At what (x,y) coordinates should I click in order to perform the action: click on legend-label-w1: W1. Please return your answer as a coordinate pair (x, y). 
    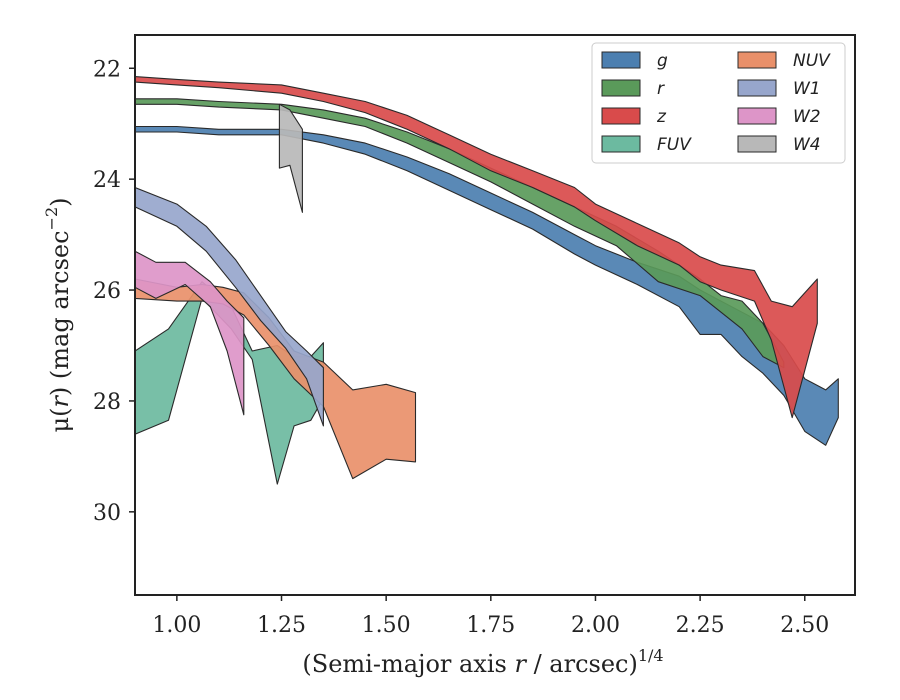
    Looking at the image, I should click on (807, 89).